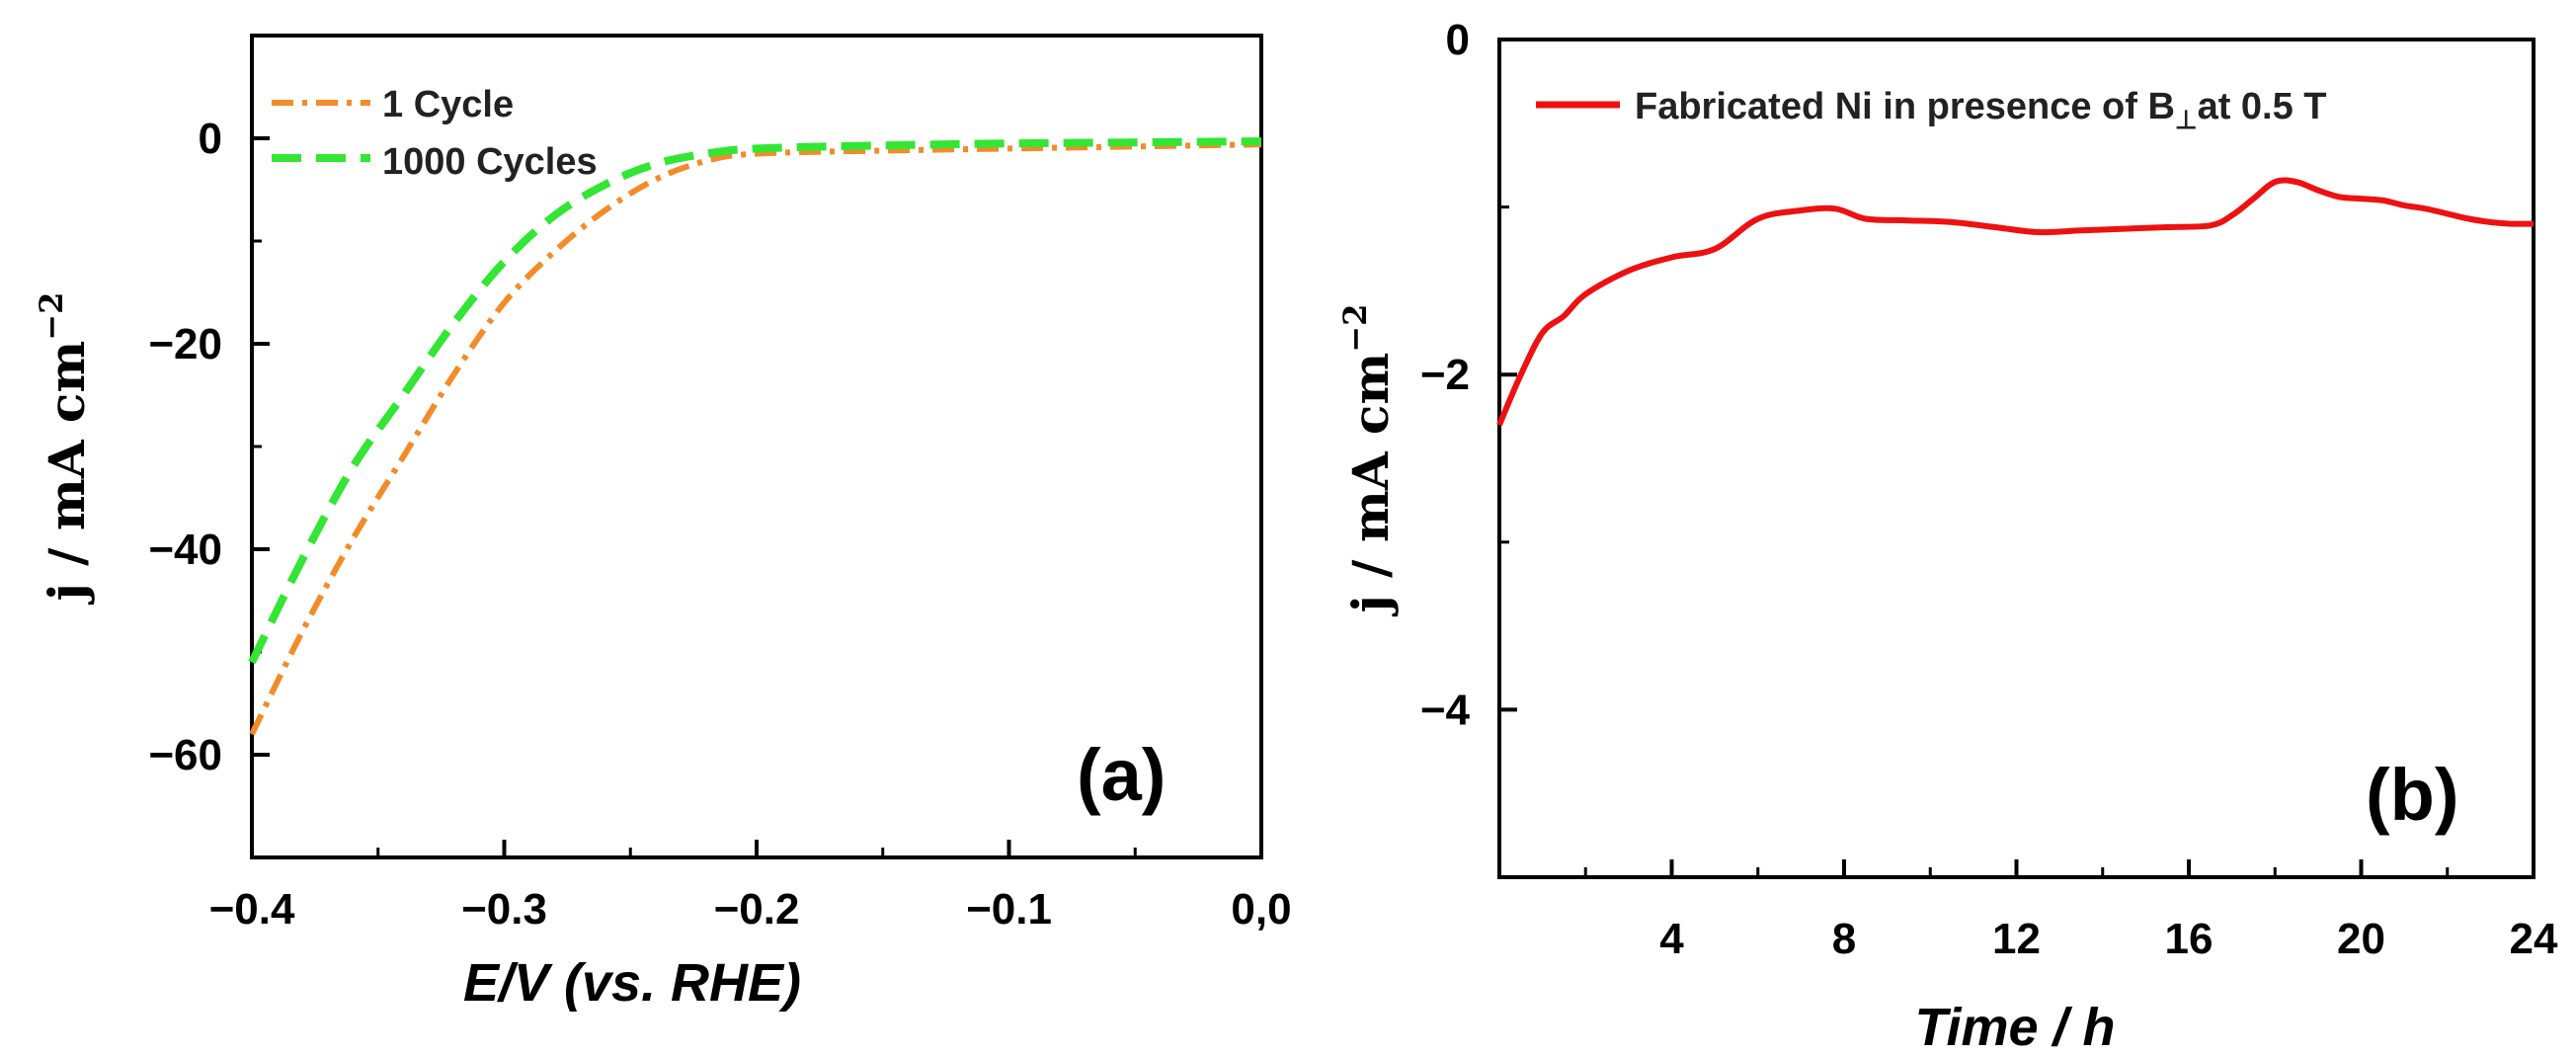 This screenshot has width=2576, height=1057. I want to click on panel-a-x-tick-label: −0.4, so click(252, 910).